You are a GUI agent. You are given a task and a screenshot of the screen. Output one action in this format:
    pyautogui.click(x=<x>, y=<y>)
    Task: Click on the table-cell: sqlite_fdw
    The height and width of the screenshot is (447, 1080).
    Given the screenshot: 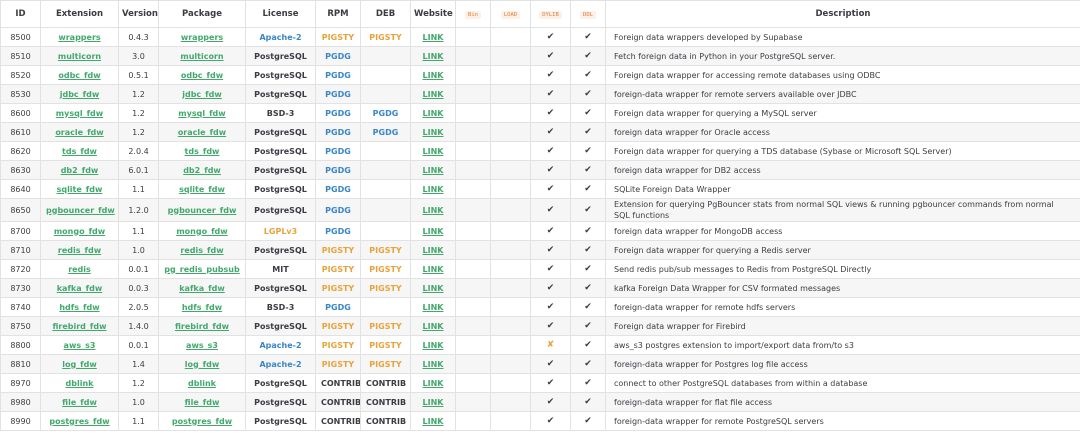 What is the action you would take?
    pyautogui.click(x=79, y=189)
    